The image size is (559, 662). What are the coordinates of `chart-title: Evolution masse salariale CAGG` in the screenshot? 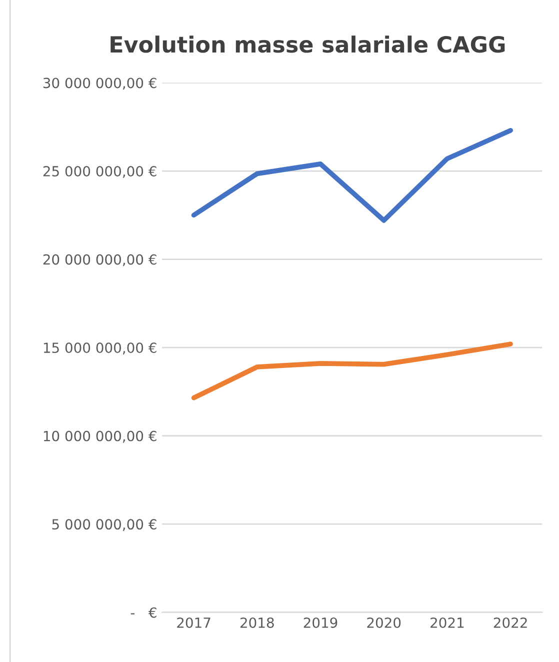 It's located at (307, 44).